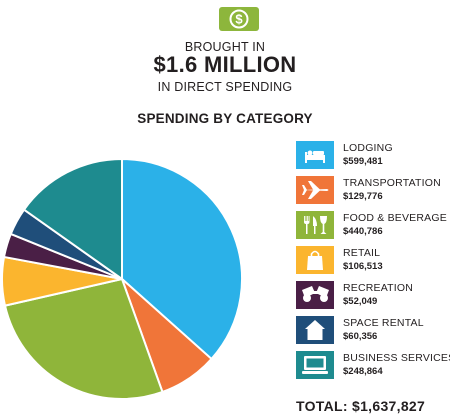 The height and width of the screenshot is (419, 450). Describe the element at coordinates (72, 219) in the screenshot. I see `pie-slice-business-services` at that location.